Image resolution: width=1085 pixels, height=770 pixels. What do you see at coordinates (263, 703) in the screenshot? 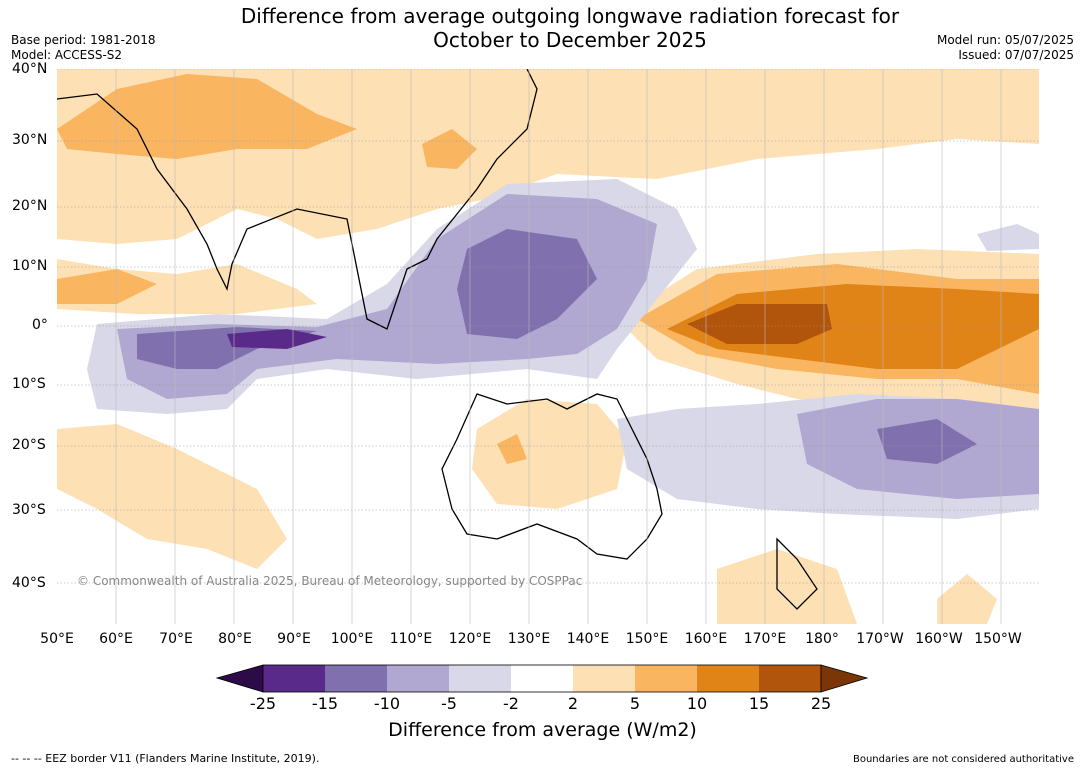
I see `colorbar-tick: -25` at bounding box center [263, 703].